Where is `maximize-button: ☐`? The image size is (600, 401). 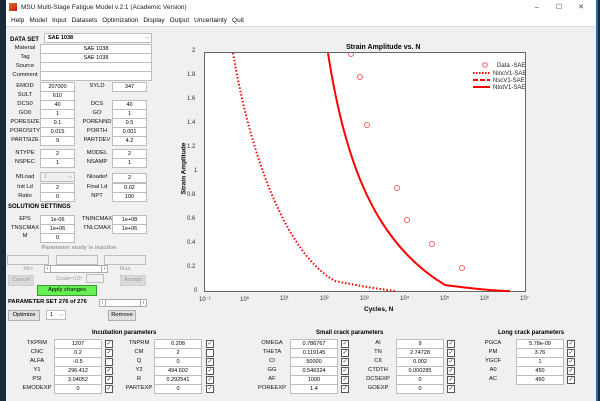 maximize-button: ☐ is located at coordinates (559, 7).